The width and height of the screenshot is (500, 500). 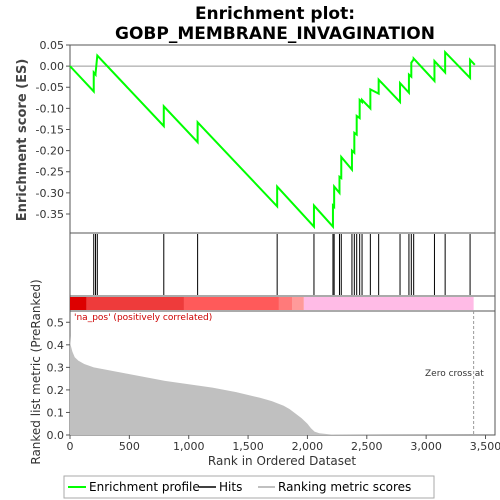 What do you see at coordinates (275, 14) in the screenshot?
I see `chart-title-line1: Enrichment plot:` at bounding box center [275, 14].